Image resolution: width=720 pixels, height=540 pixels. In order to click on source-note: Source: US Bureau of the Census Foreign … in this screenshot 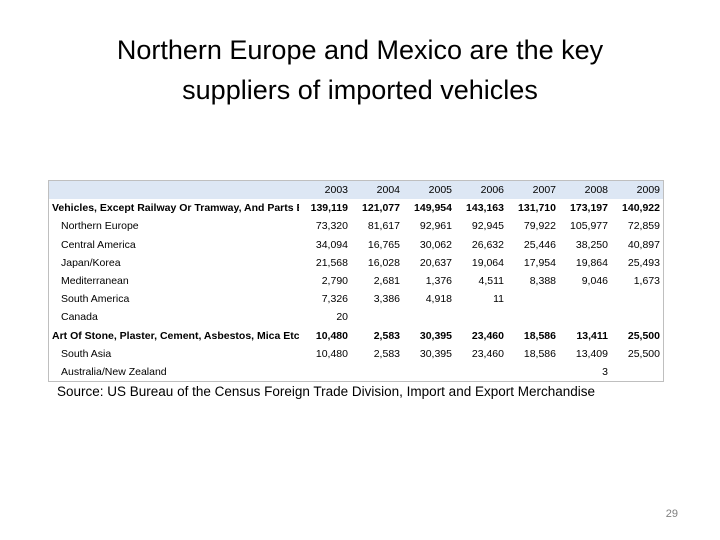, I will do `click(326, 391)`.